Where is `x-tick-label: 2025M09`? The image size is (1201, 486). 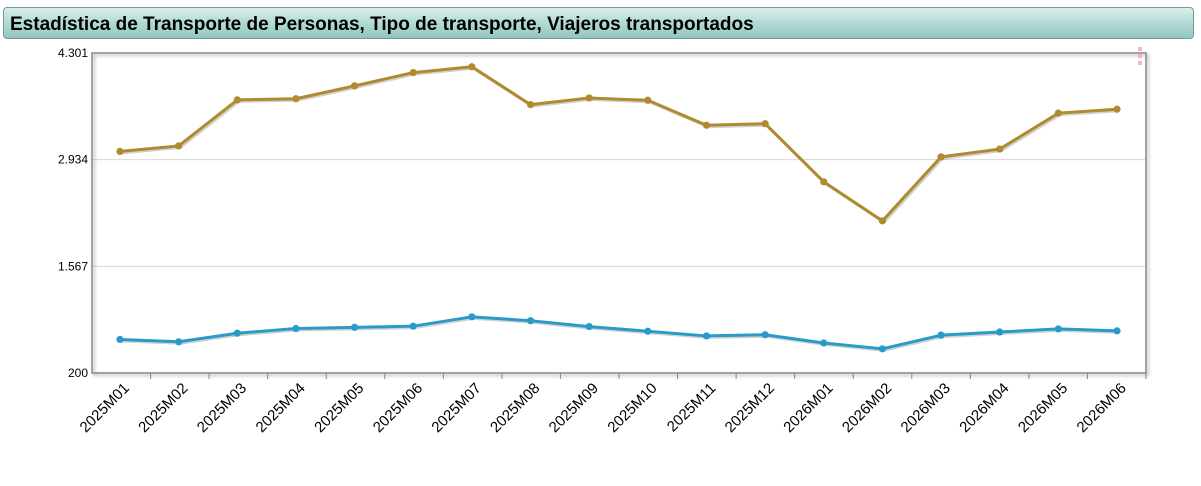
x-tick-label: 2025M09 is located at coordinates (574, 408).